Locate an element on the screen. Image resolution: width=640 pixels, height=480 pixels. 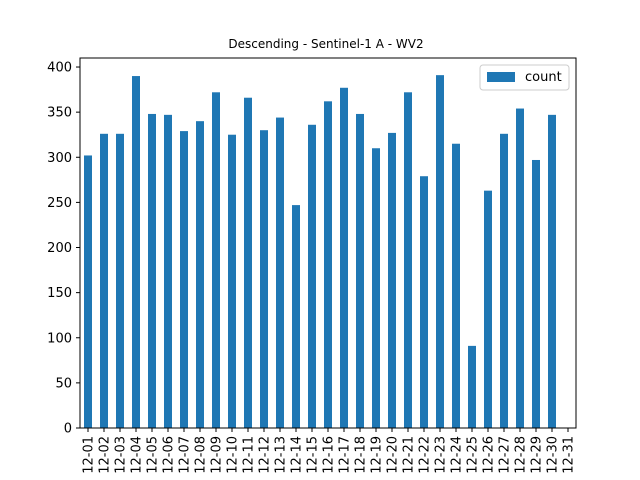
y-tick-label-200: 200 is located at coordinates (59, 248).